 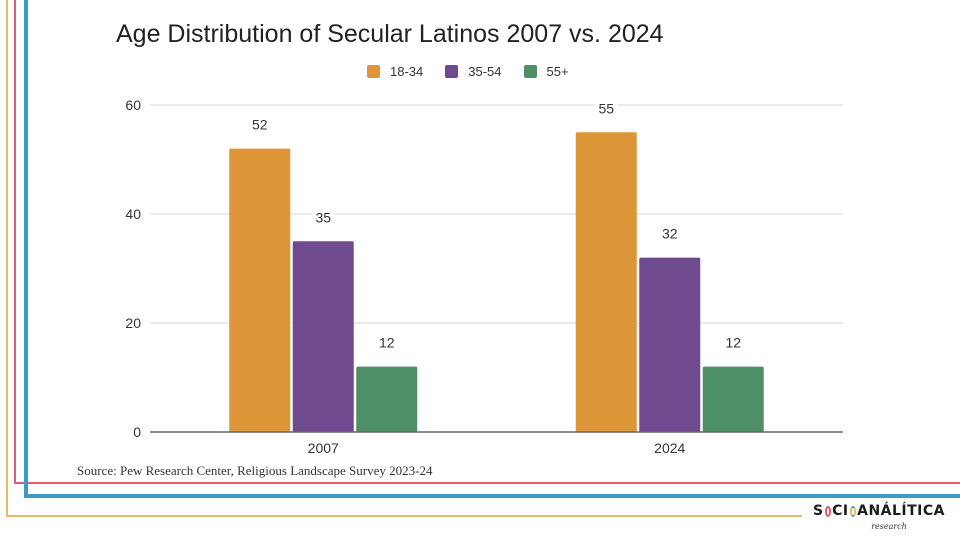 I want to click on data-label: 52, so click(x=260, y=125).